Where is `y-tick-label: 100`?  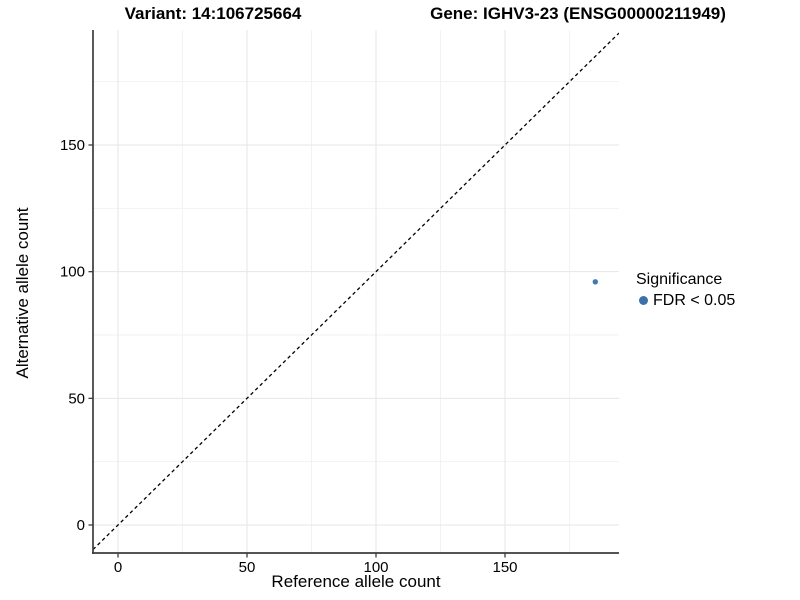
y-tick-label: 100 is located at coordinates (72, 272).